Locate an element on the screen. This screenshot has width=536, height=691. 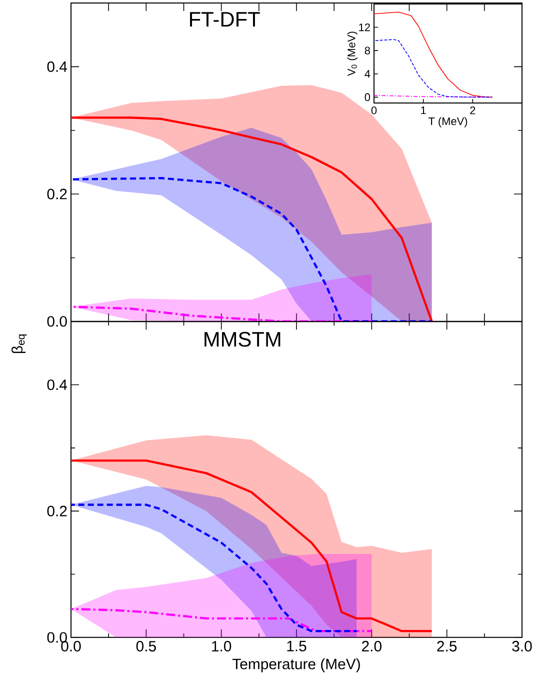
x-tick-label: 0.5 is located at coordinates (146, 646).